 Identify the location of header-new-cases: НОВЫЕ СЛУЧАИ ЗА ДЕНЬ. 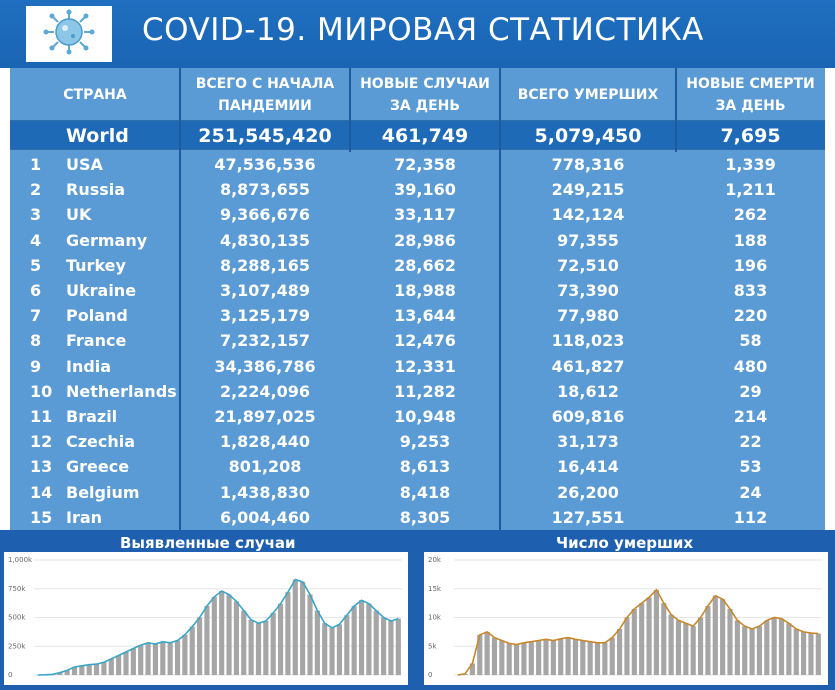
(425, 94).